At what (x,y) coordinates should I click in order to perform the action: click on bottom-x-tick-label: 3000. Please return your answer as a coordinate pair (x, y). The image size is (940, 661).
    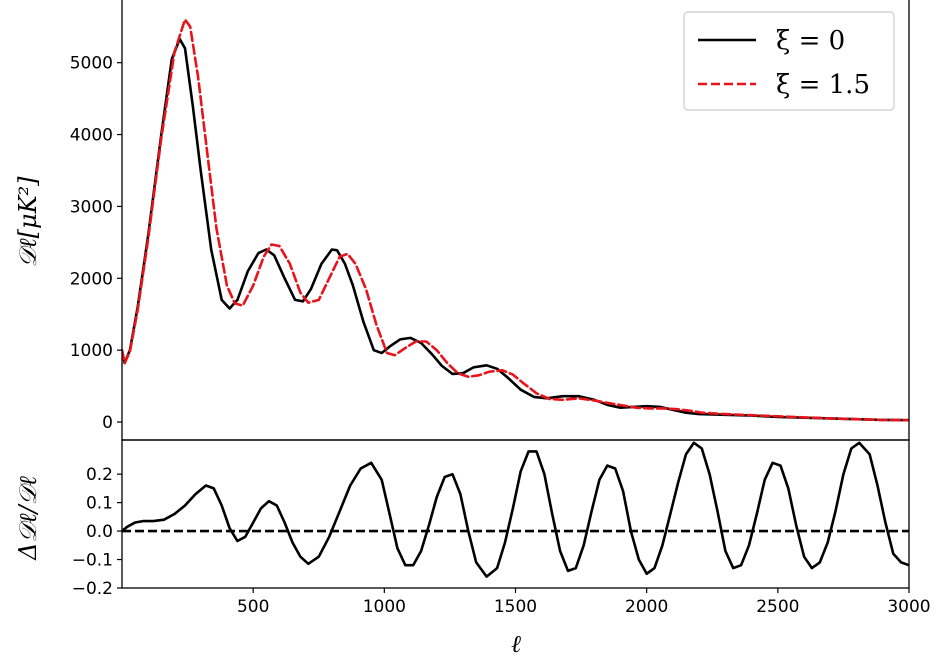
    Looking at the image, I should click on (908, 607).